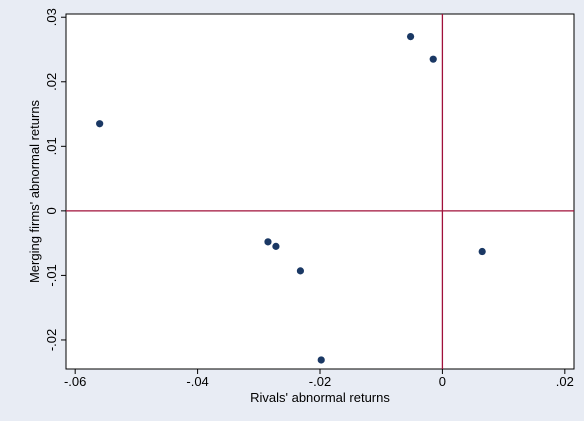 The height and width of the screenshot is (421, 584). I want to click on y-tick-label: .02, so click(51, 82).